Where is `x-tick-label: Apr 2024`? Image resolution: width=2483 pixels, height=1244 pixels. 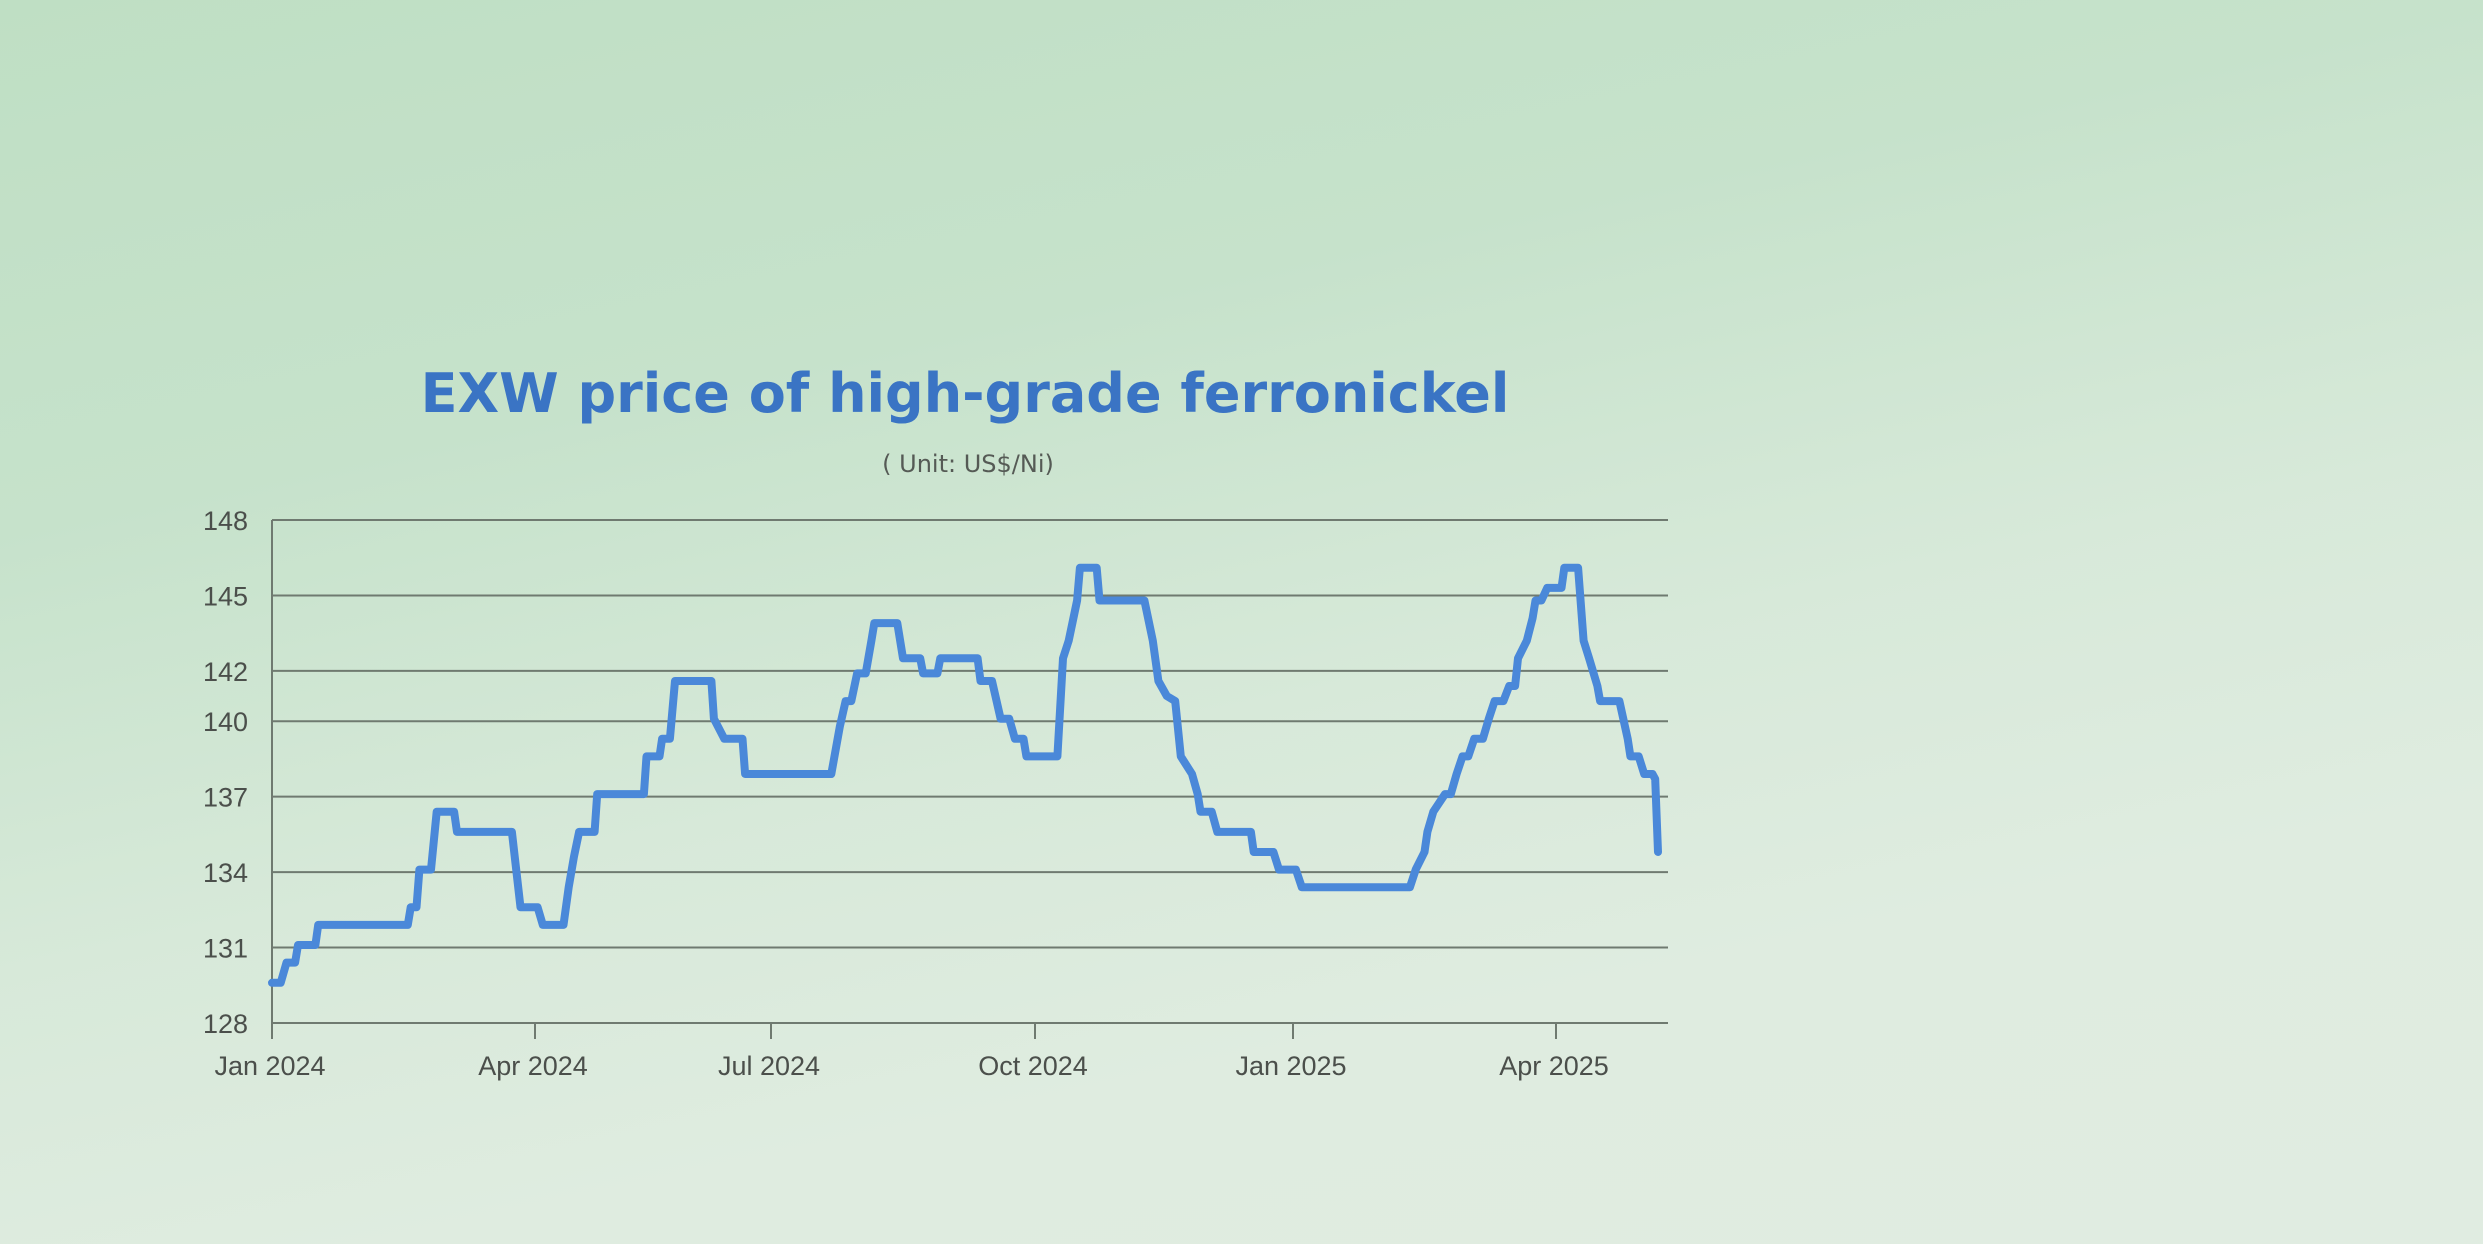 x-tick-label: Apr 2024 is located at coordinates (533, 1066).